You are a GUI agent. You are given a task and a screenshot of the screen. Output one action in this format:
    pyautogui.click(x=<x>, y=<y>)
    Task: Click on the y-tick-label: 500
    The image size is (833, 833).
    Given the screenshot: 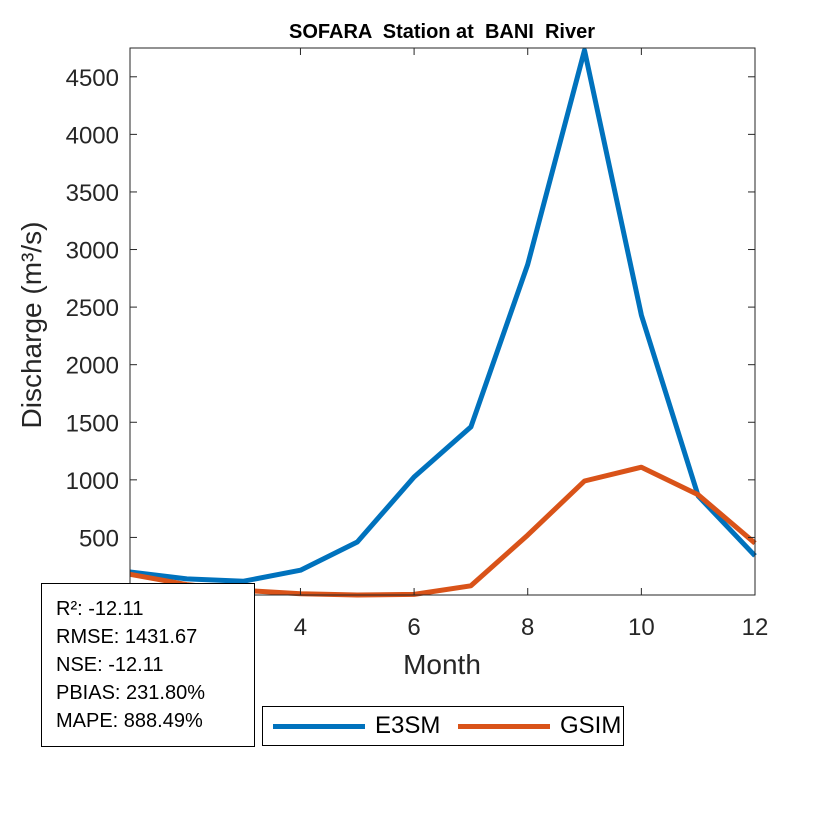 What is the action you would take?
    pyautogui.click(x=99, y=538)
    